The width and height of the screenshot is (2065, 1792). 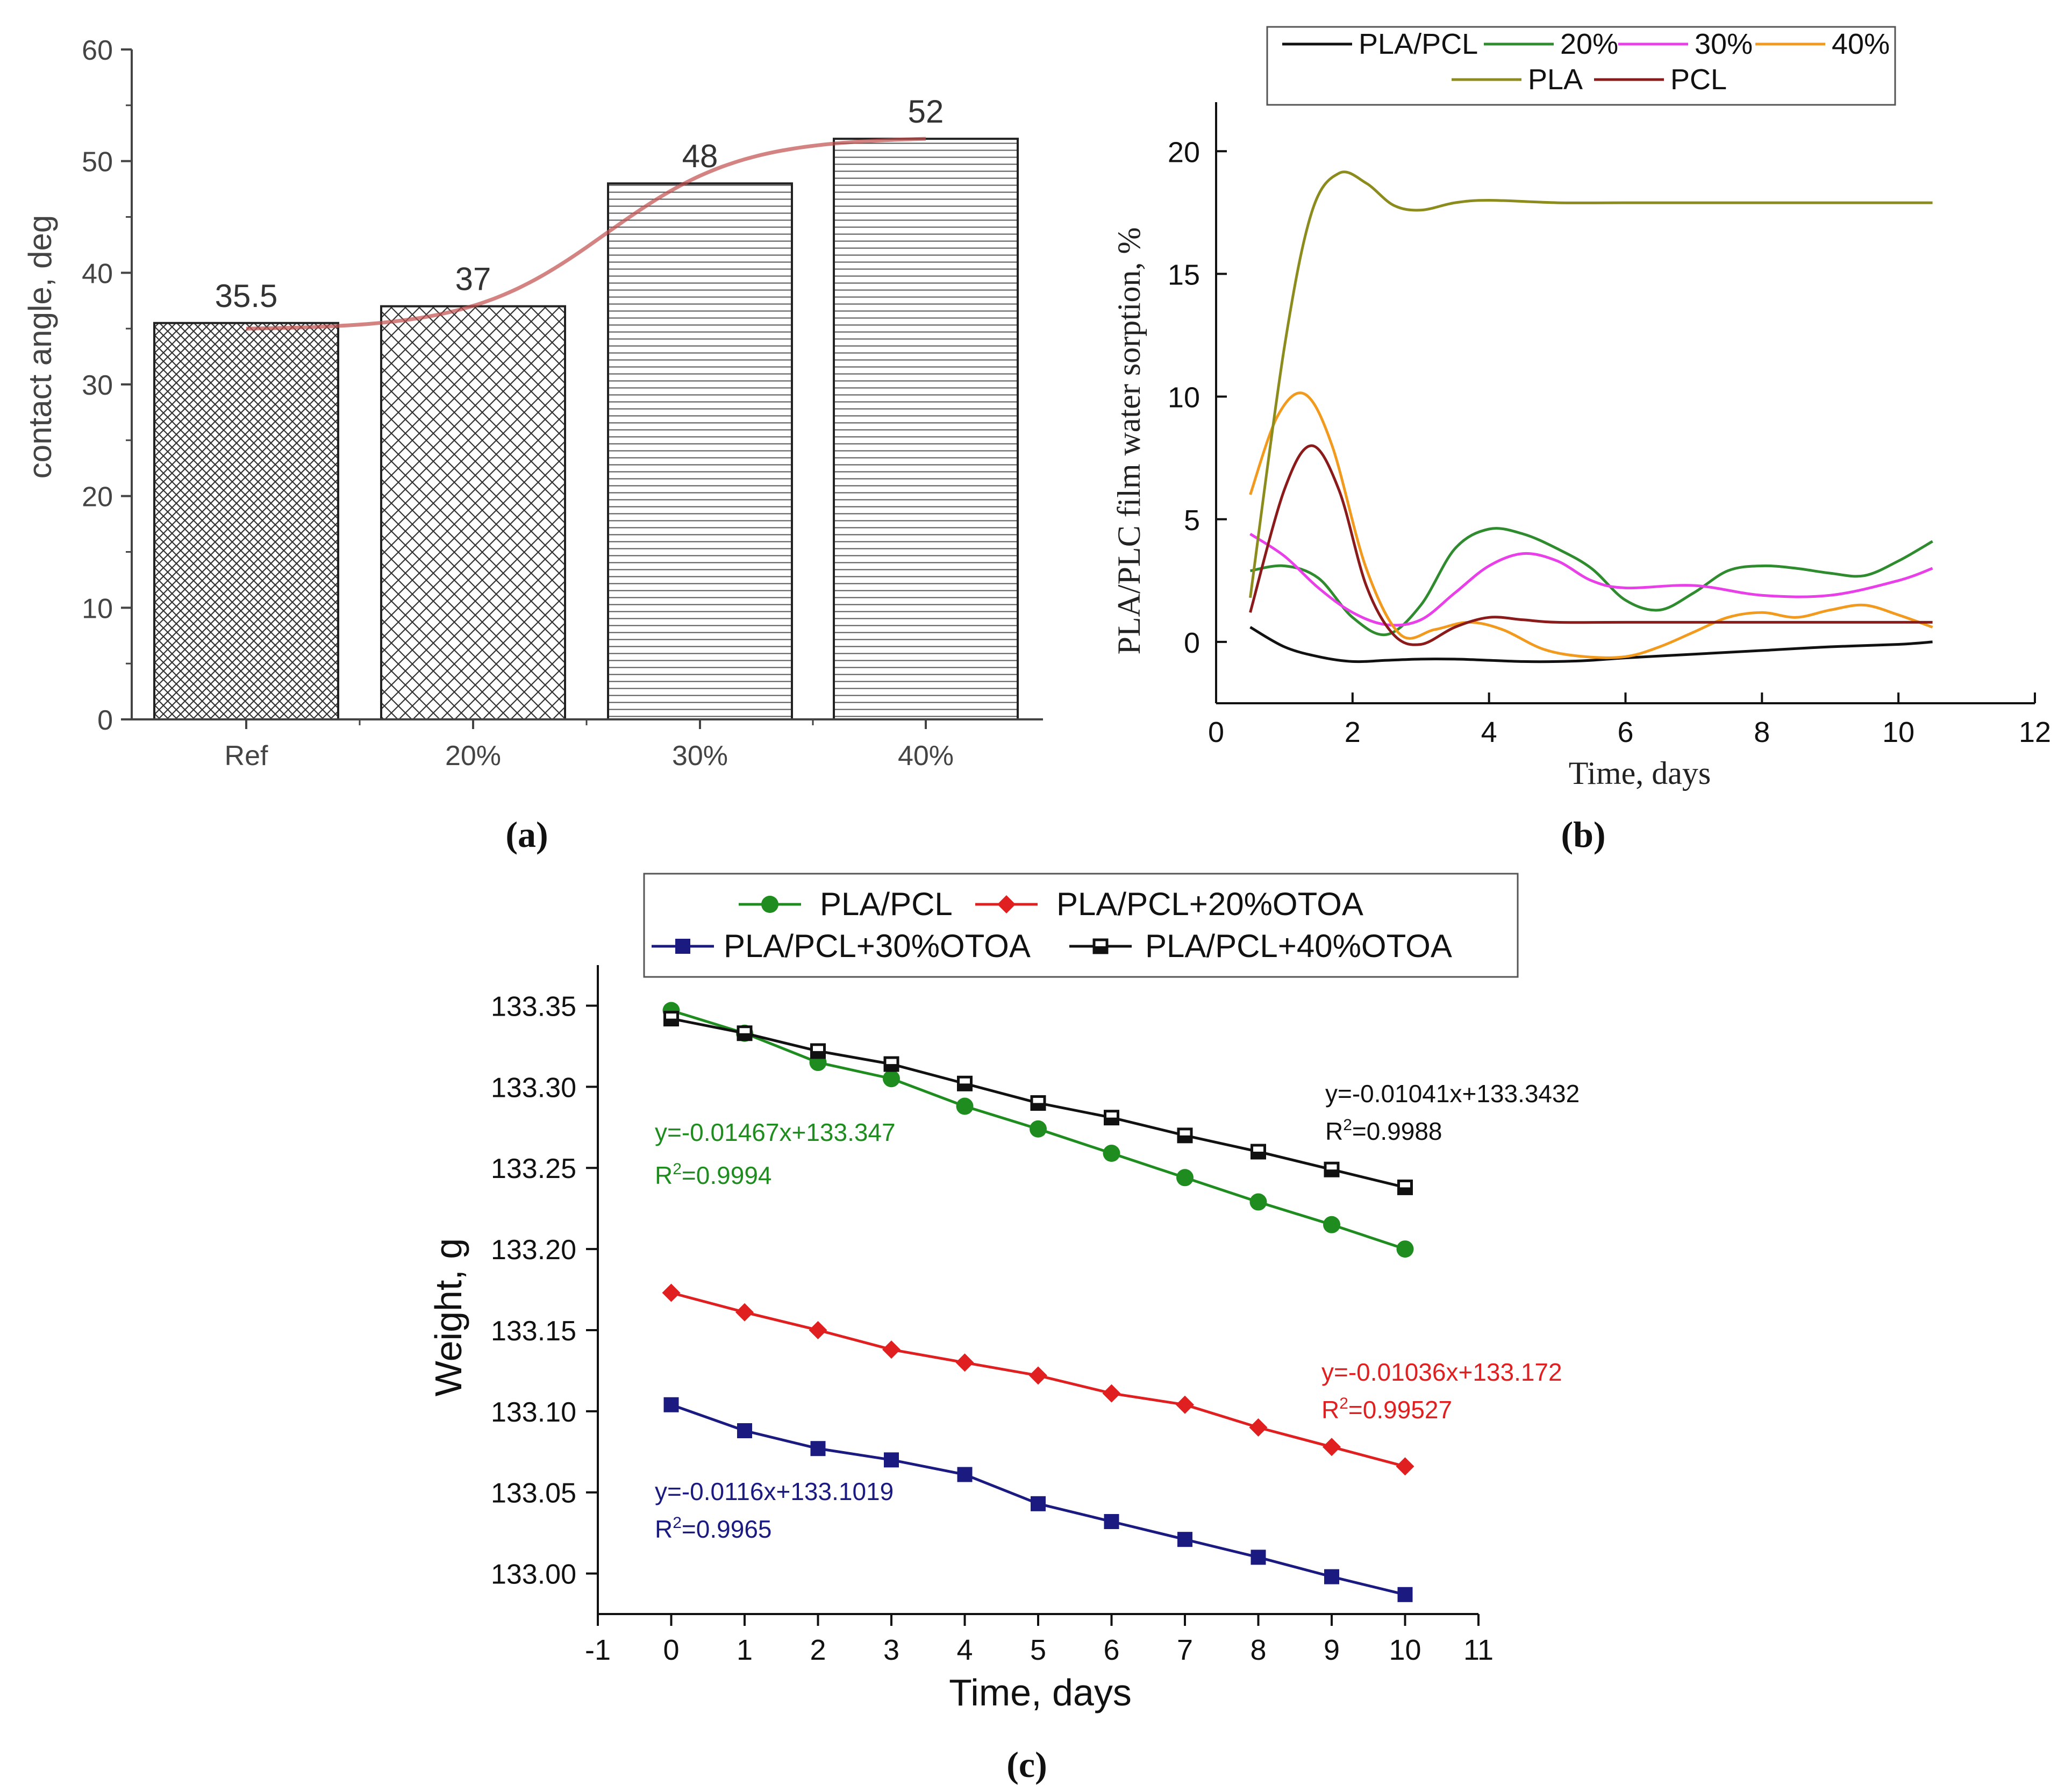 What do you see at coordinates (671, 1650) in the screenshot?
I see `x-tick-label: 0` at bounding box center [671, 1650].